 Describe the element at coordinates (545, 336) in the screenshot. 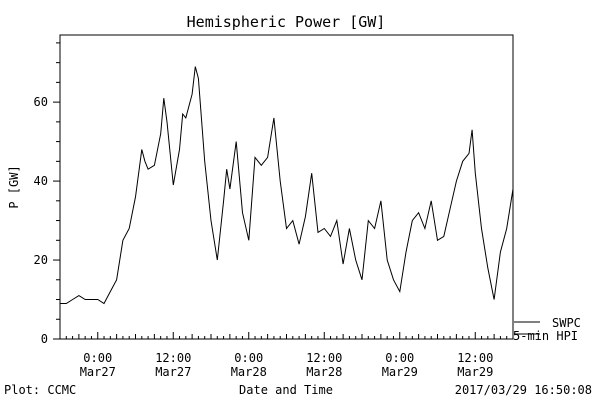

I see `legend-label-hpi: 5-min HPI` at that location.